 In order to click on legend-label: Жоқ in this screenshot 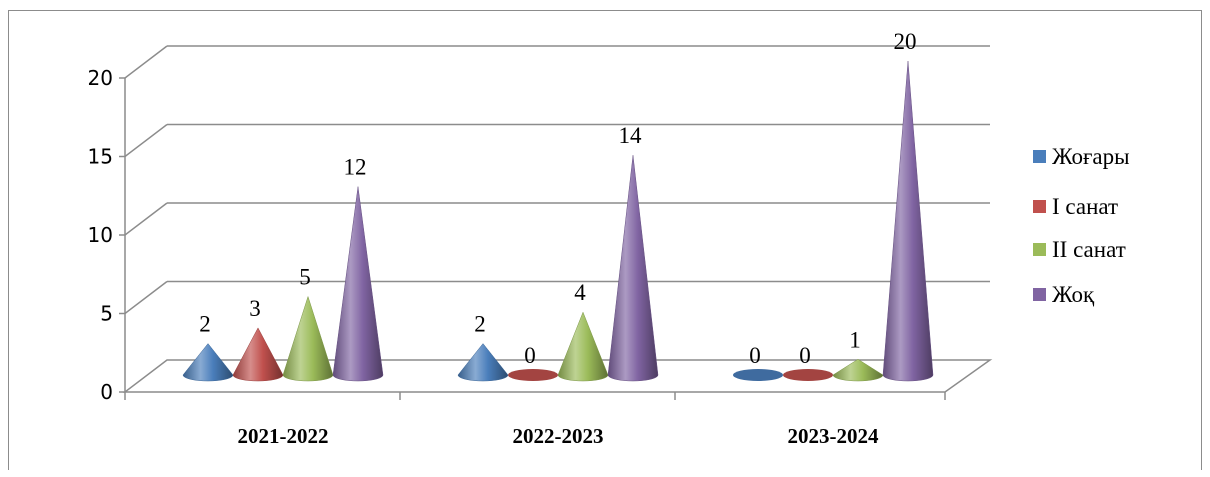, I will do `click(1073, 294)`.